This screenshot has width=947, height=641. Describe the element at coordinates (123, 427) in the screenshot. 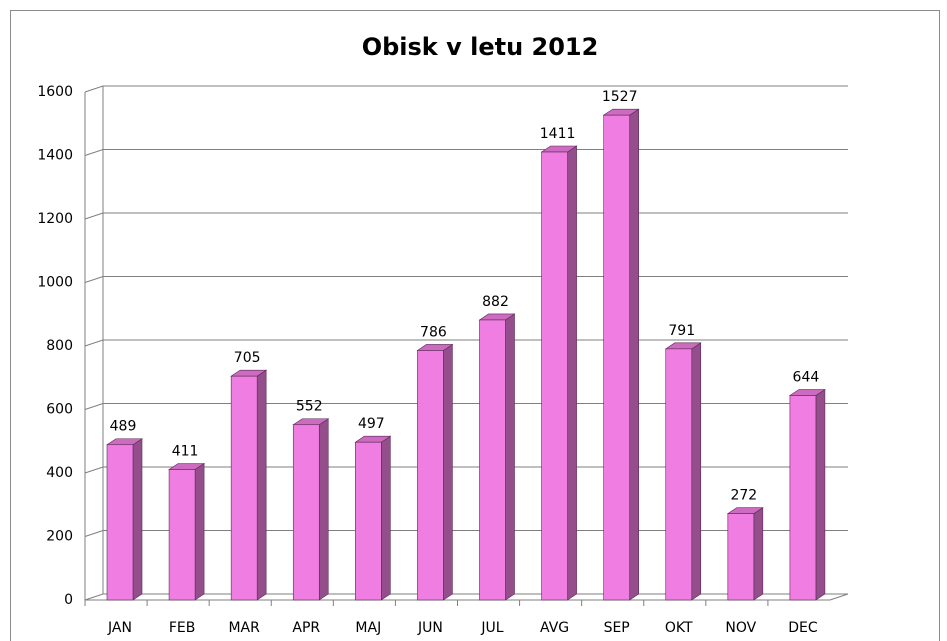

I see `value-label: 489` at that location.